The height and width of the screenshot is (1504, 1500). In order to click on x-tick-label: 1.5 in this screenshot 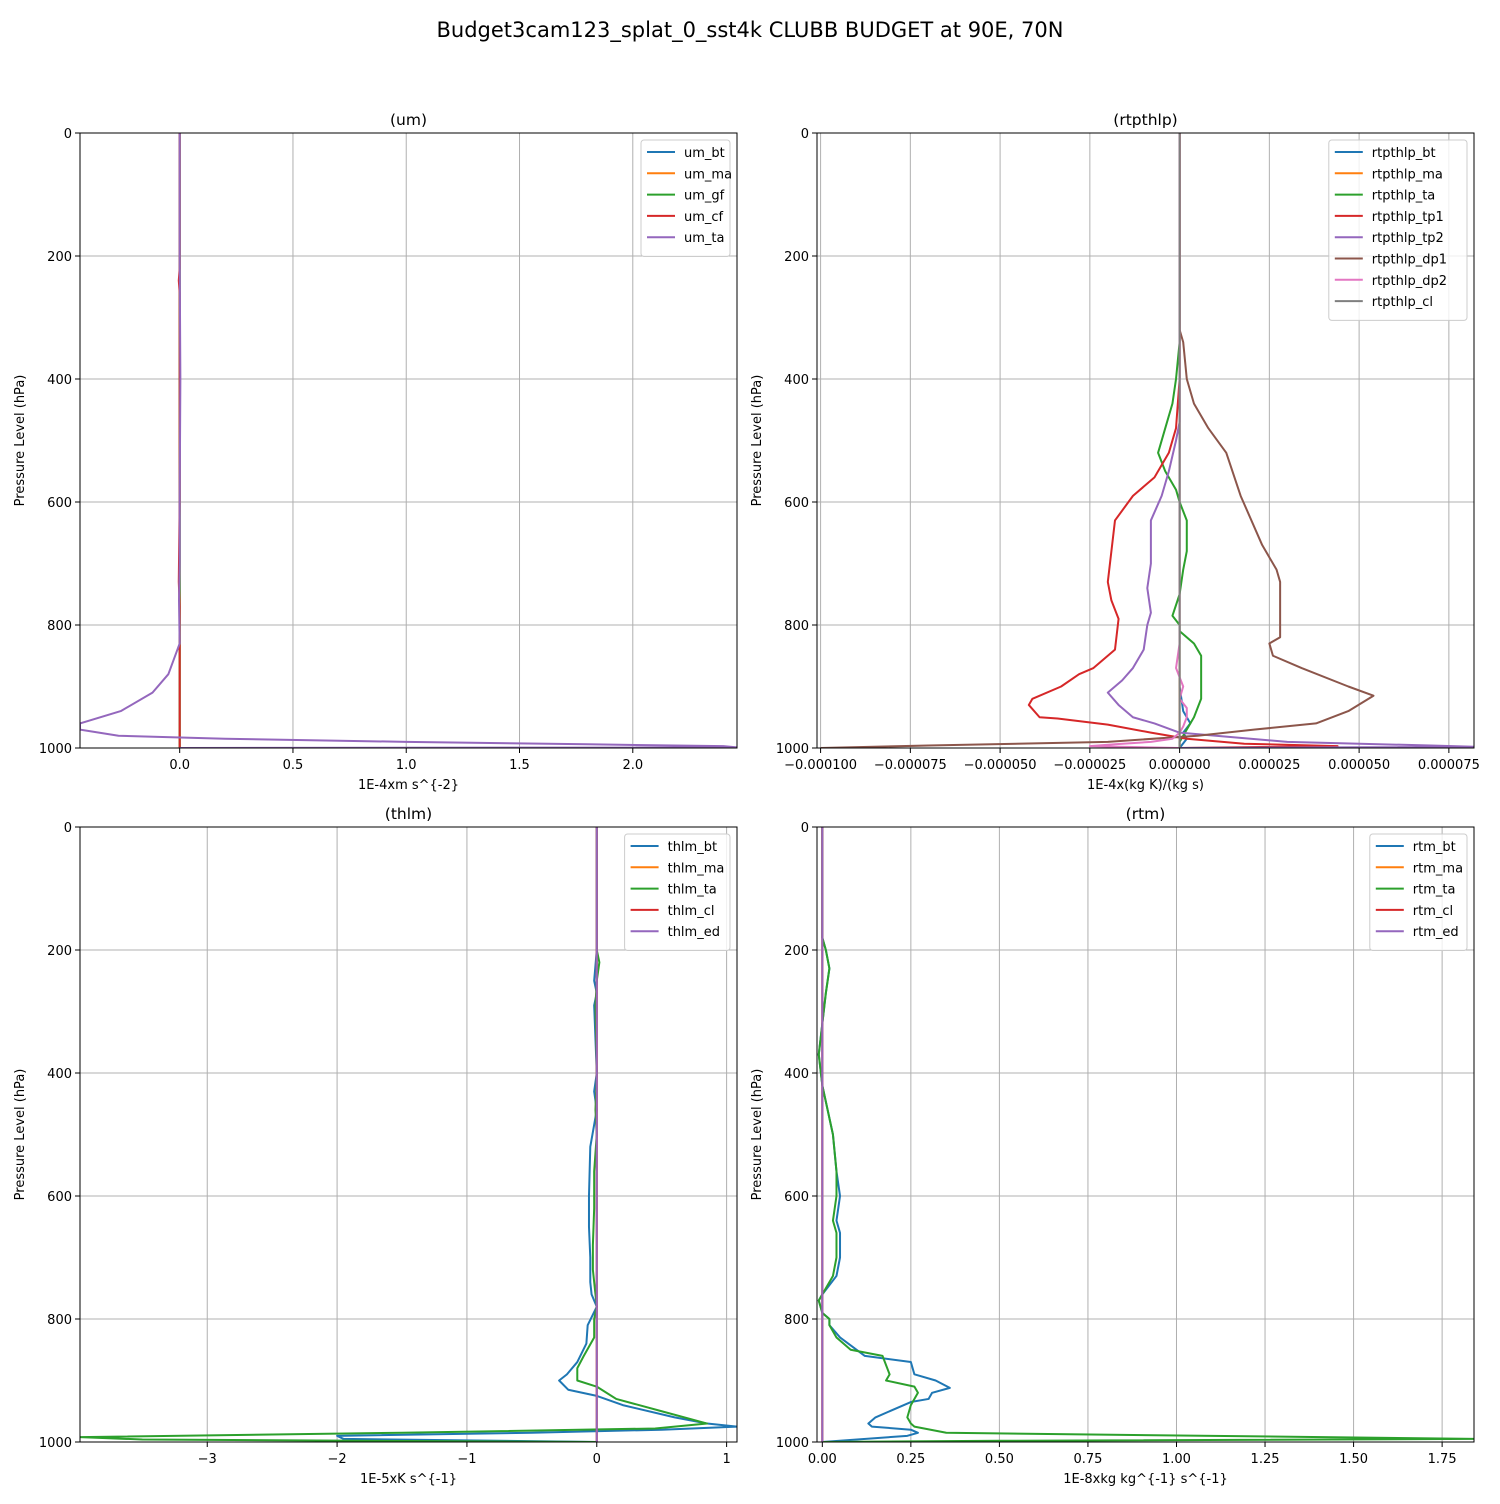, I will do `click(519, 765)`.